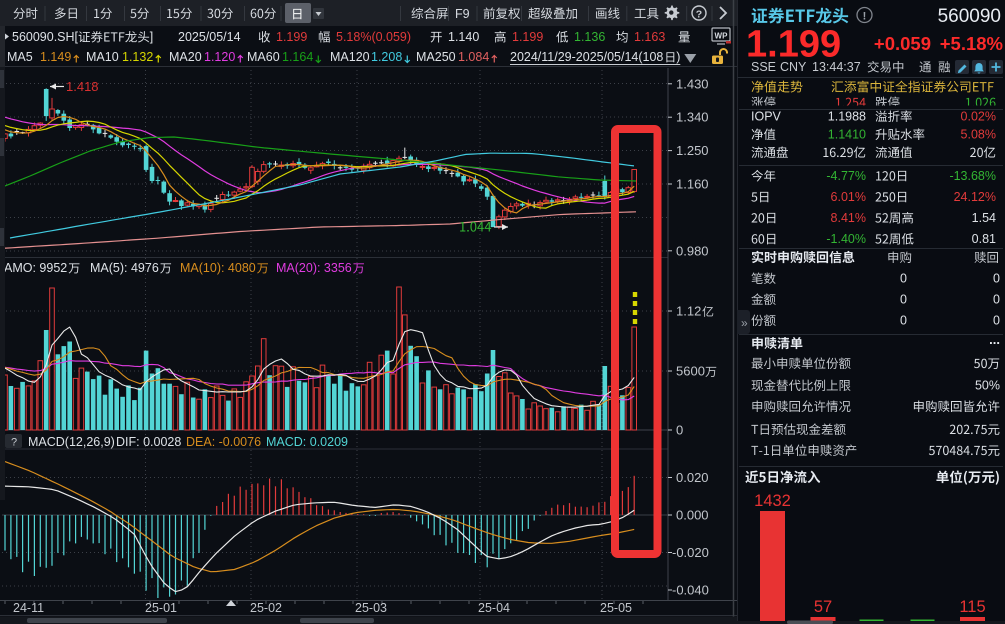 This screenshot has height=624, width=1005. Describe the element at coordinates (463, 37) in the screenshot. I see `svg-text: 1.140` at that location.